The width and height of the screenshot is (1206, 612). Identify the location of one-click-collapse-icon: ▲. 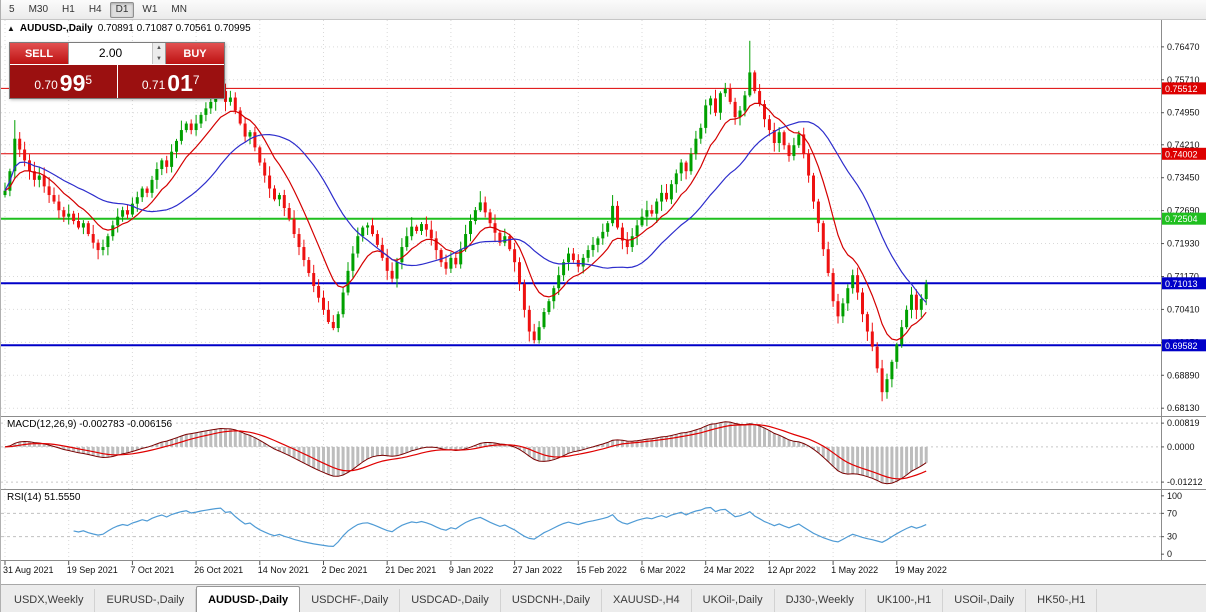
(11, 28).